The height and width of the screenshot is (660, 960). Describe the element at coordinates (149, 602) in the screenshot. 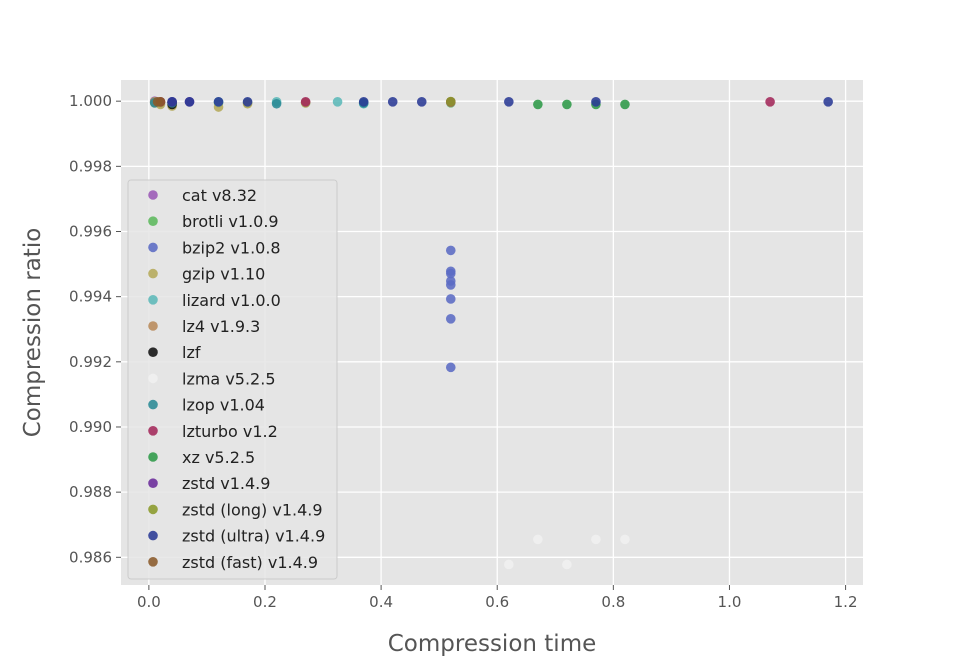

I see `x-tick-label: 0.0` at that location.